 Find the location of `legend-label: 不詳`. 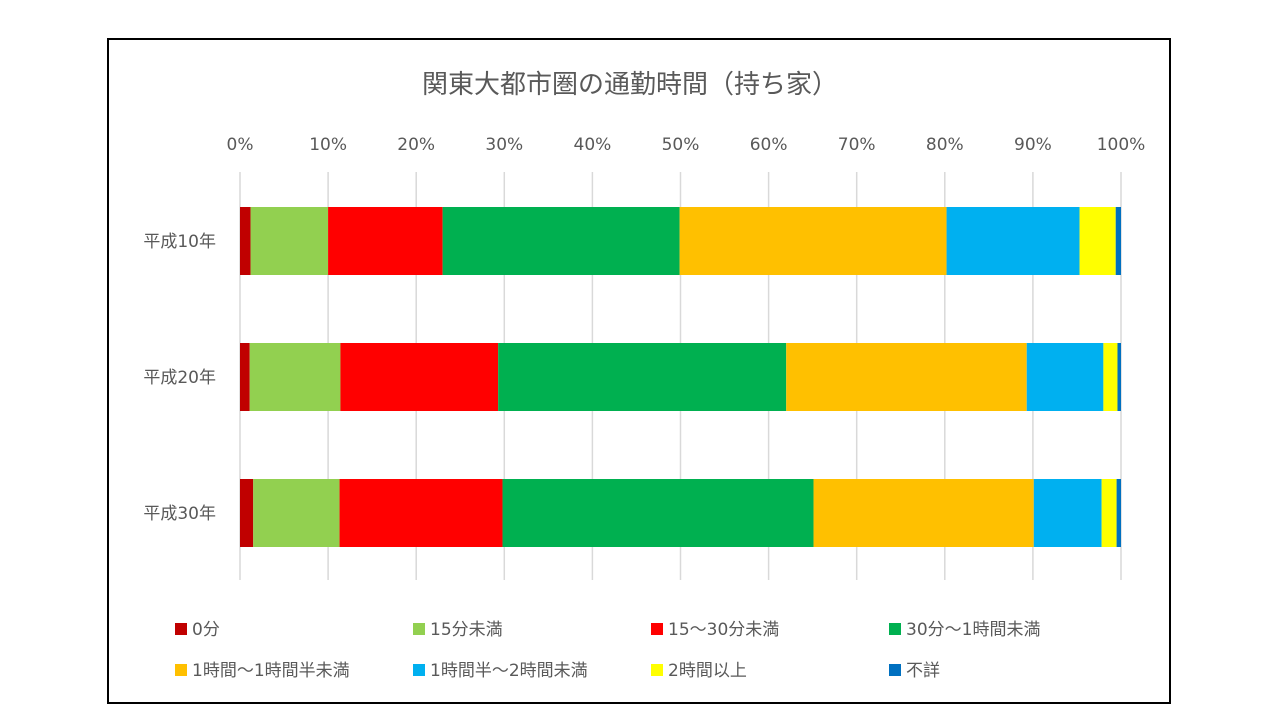

legend-label: 不詳 is located at coordinates (923, 671).